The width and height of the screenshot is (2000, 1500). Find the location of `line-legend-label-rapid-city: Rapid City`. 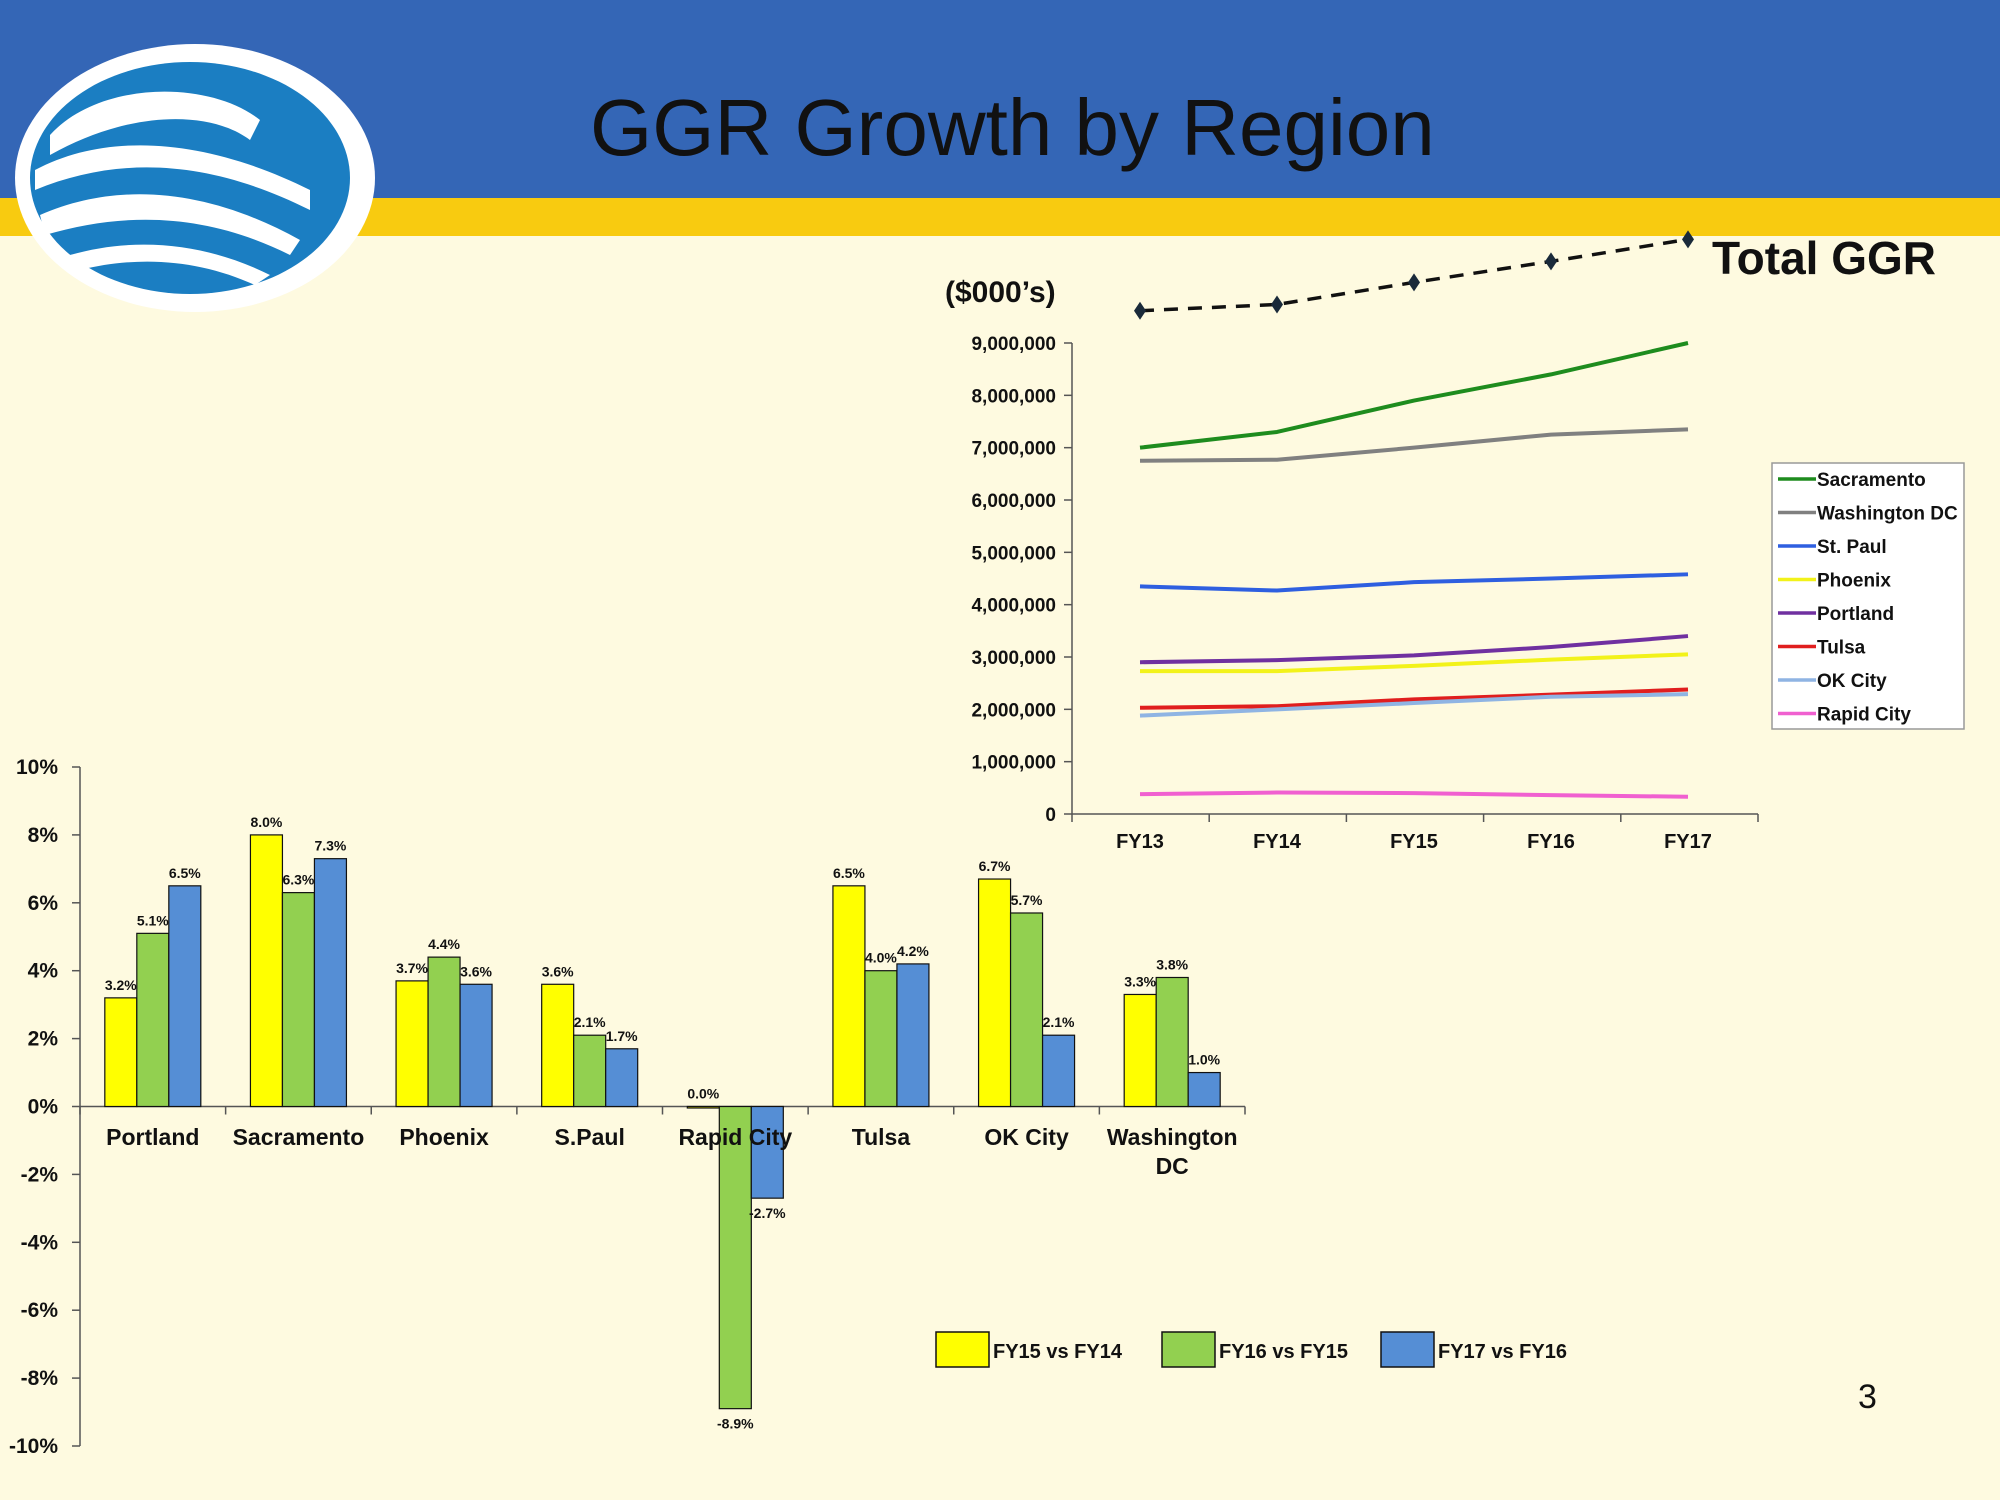

line-legend-label-rapid-city: Rapid City is located at coordinates (1864, 715).